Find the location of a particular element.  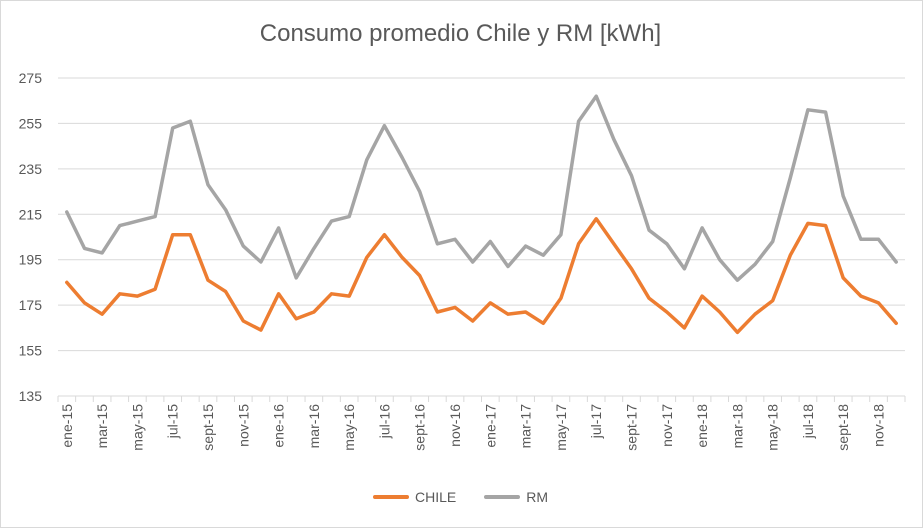

y-tick-label: 175 is located at coordinates (31, 305).